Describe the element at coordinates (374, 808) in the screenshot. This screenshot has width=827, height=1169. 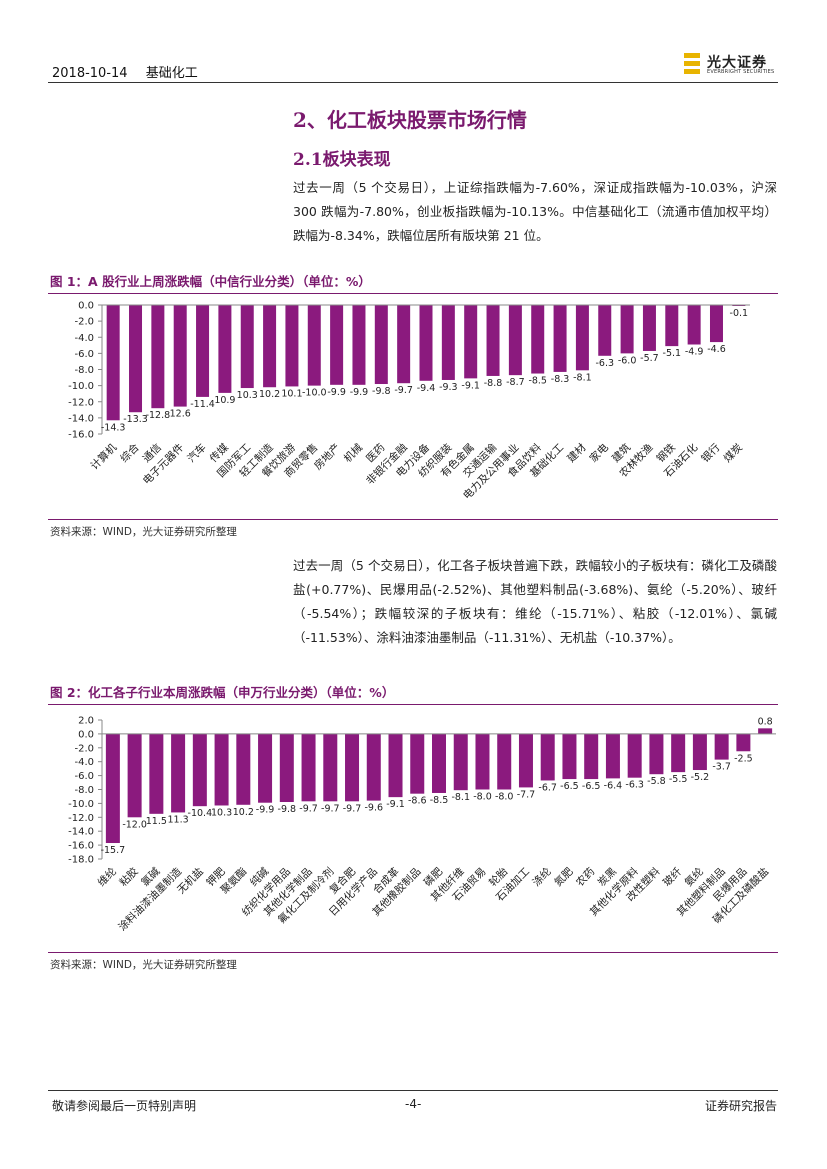
I see `data-label: -9.6` at that location.